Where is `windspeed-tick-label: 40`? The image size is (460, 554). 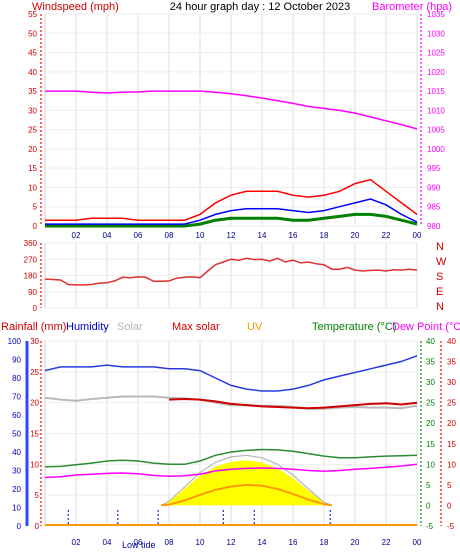
windspeed-tick-label: 40 is located at coordinates (32, 72).